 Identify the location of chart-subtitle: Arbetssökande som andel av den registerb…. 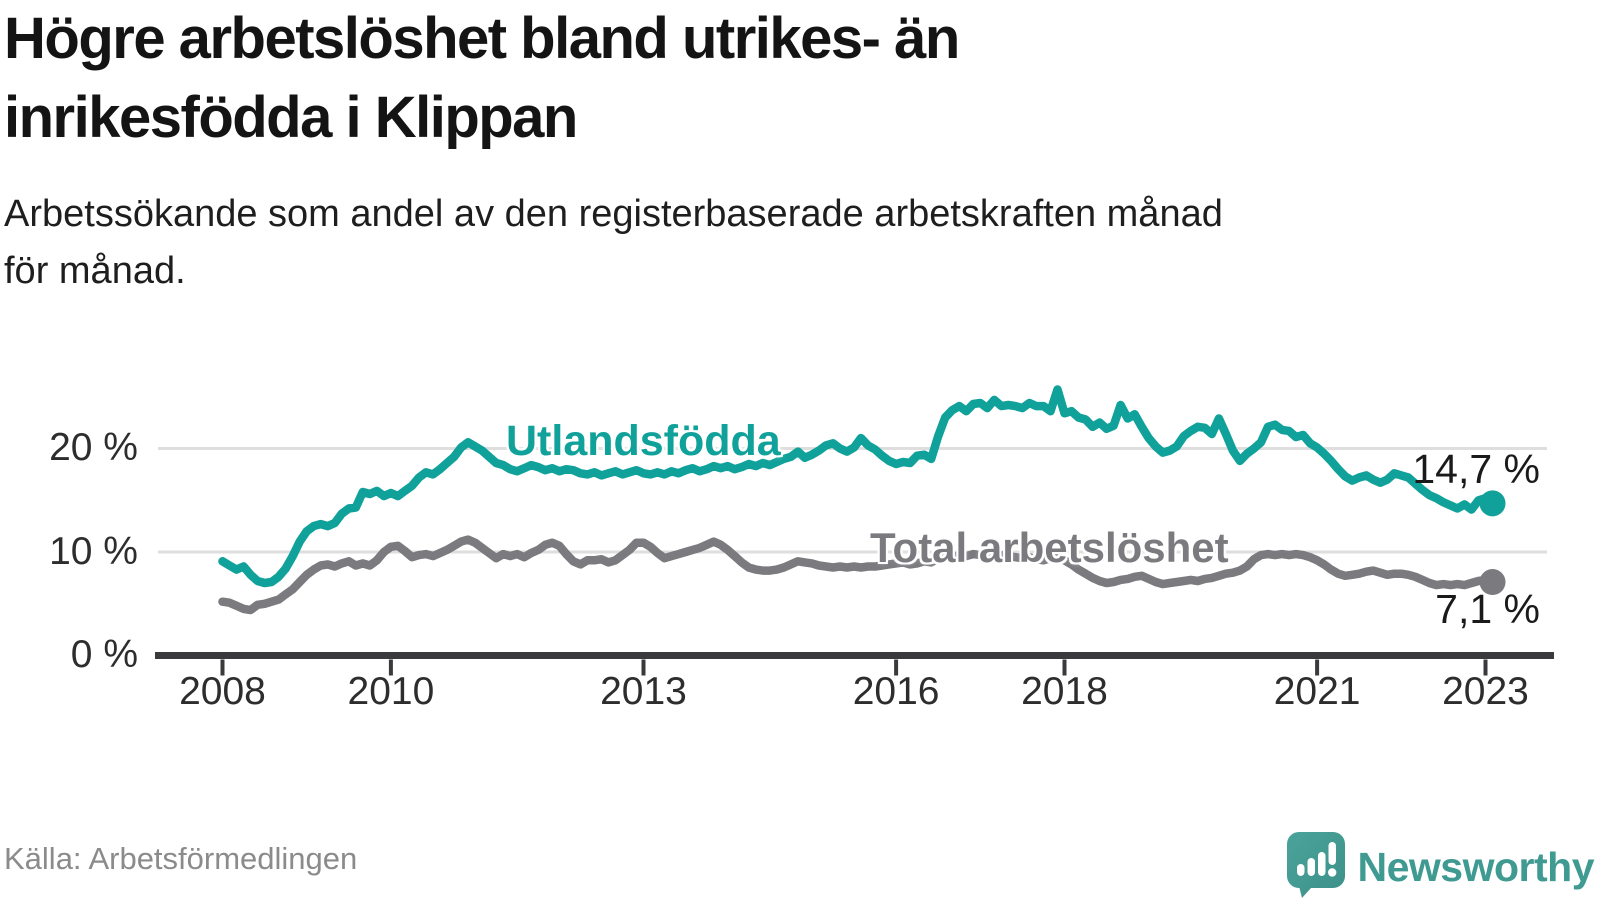
(784, 243).